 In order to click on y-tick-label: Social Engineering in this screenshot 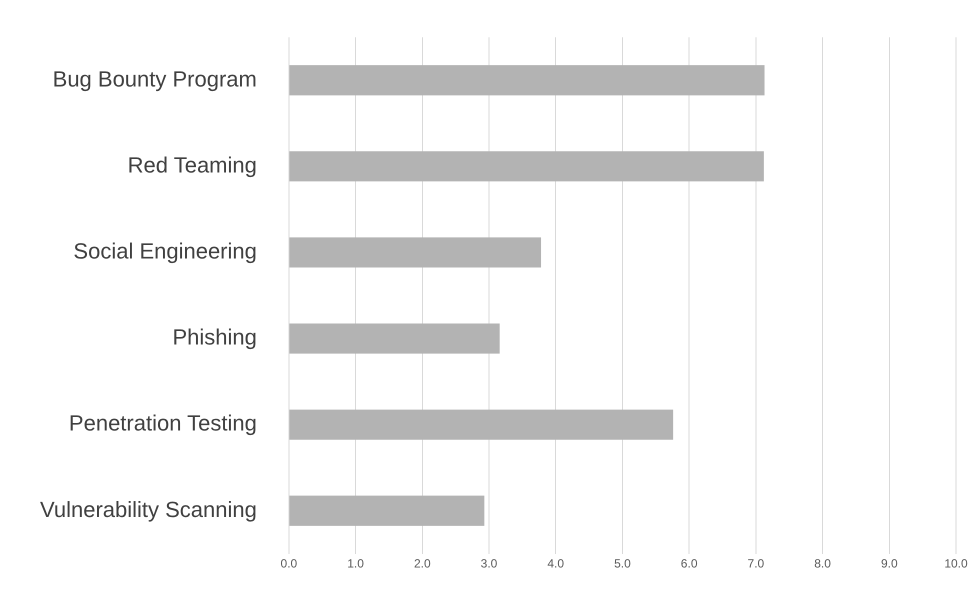, I will do `click(165, 251)`.